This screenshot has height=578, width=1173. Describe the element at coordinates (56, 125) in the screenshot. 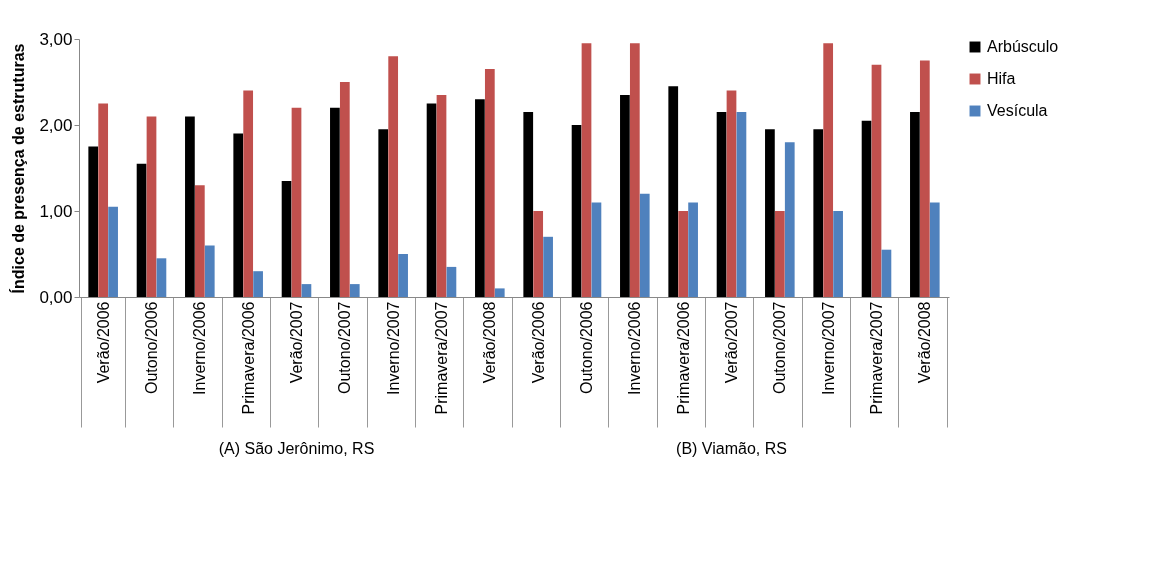

I see `y-tick-label: 2,00` at that location.